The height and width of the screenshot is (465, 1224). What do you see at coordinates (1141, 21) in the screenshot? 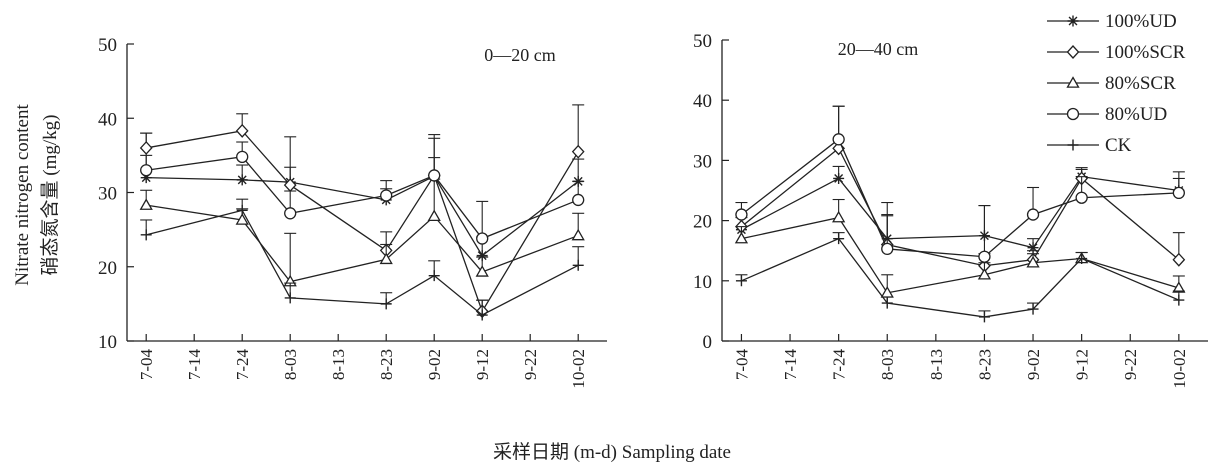
I see `legend-label: 100%UD` at bounding box center [1141, 21].